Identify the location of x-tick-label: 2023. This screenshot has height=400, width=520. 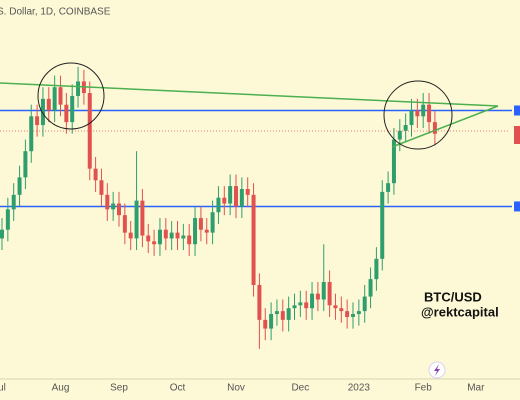
(359, 388).